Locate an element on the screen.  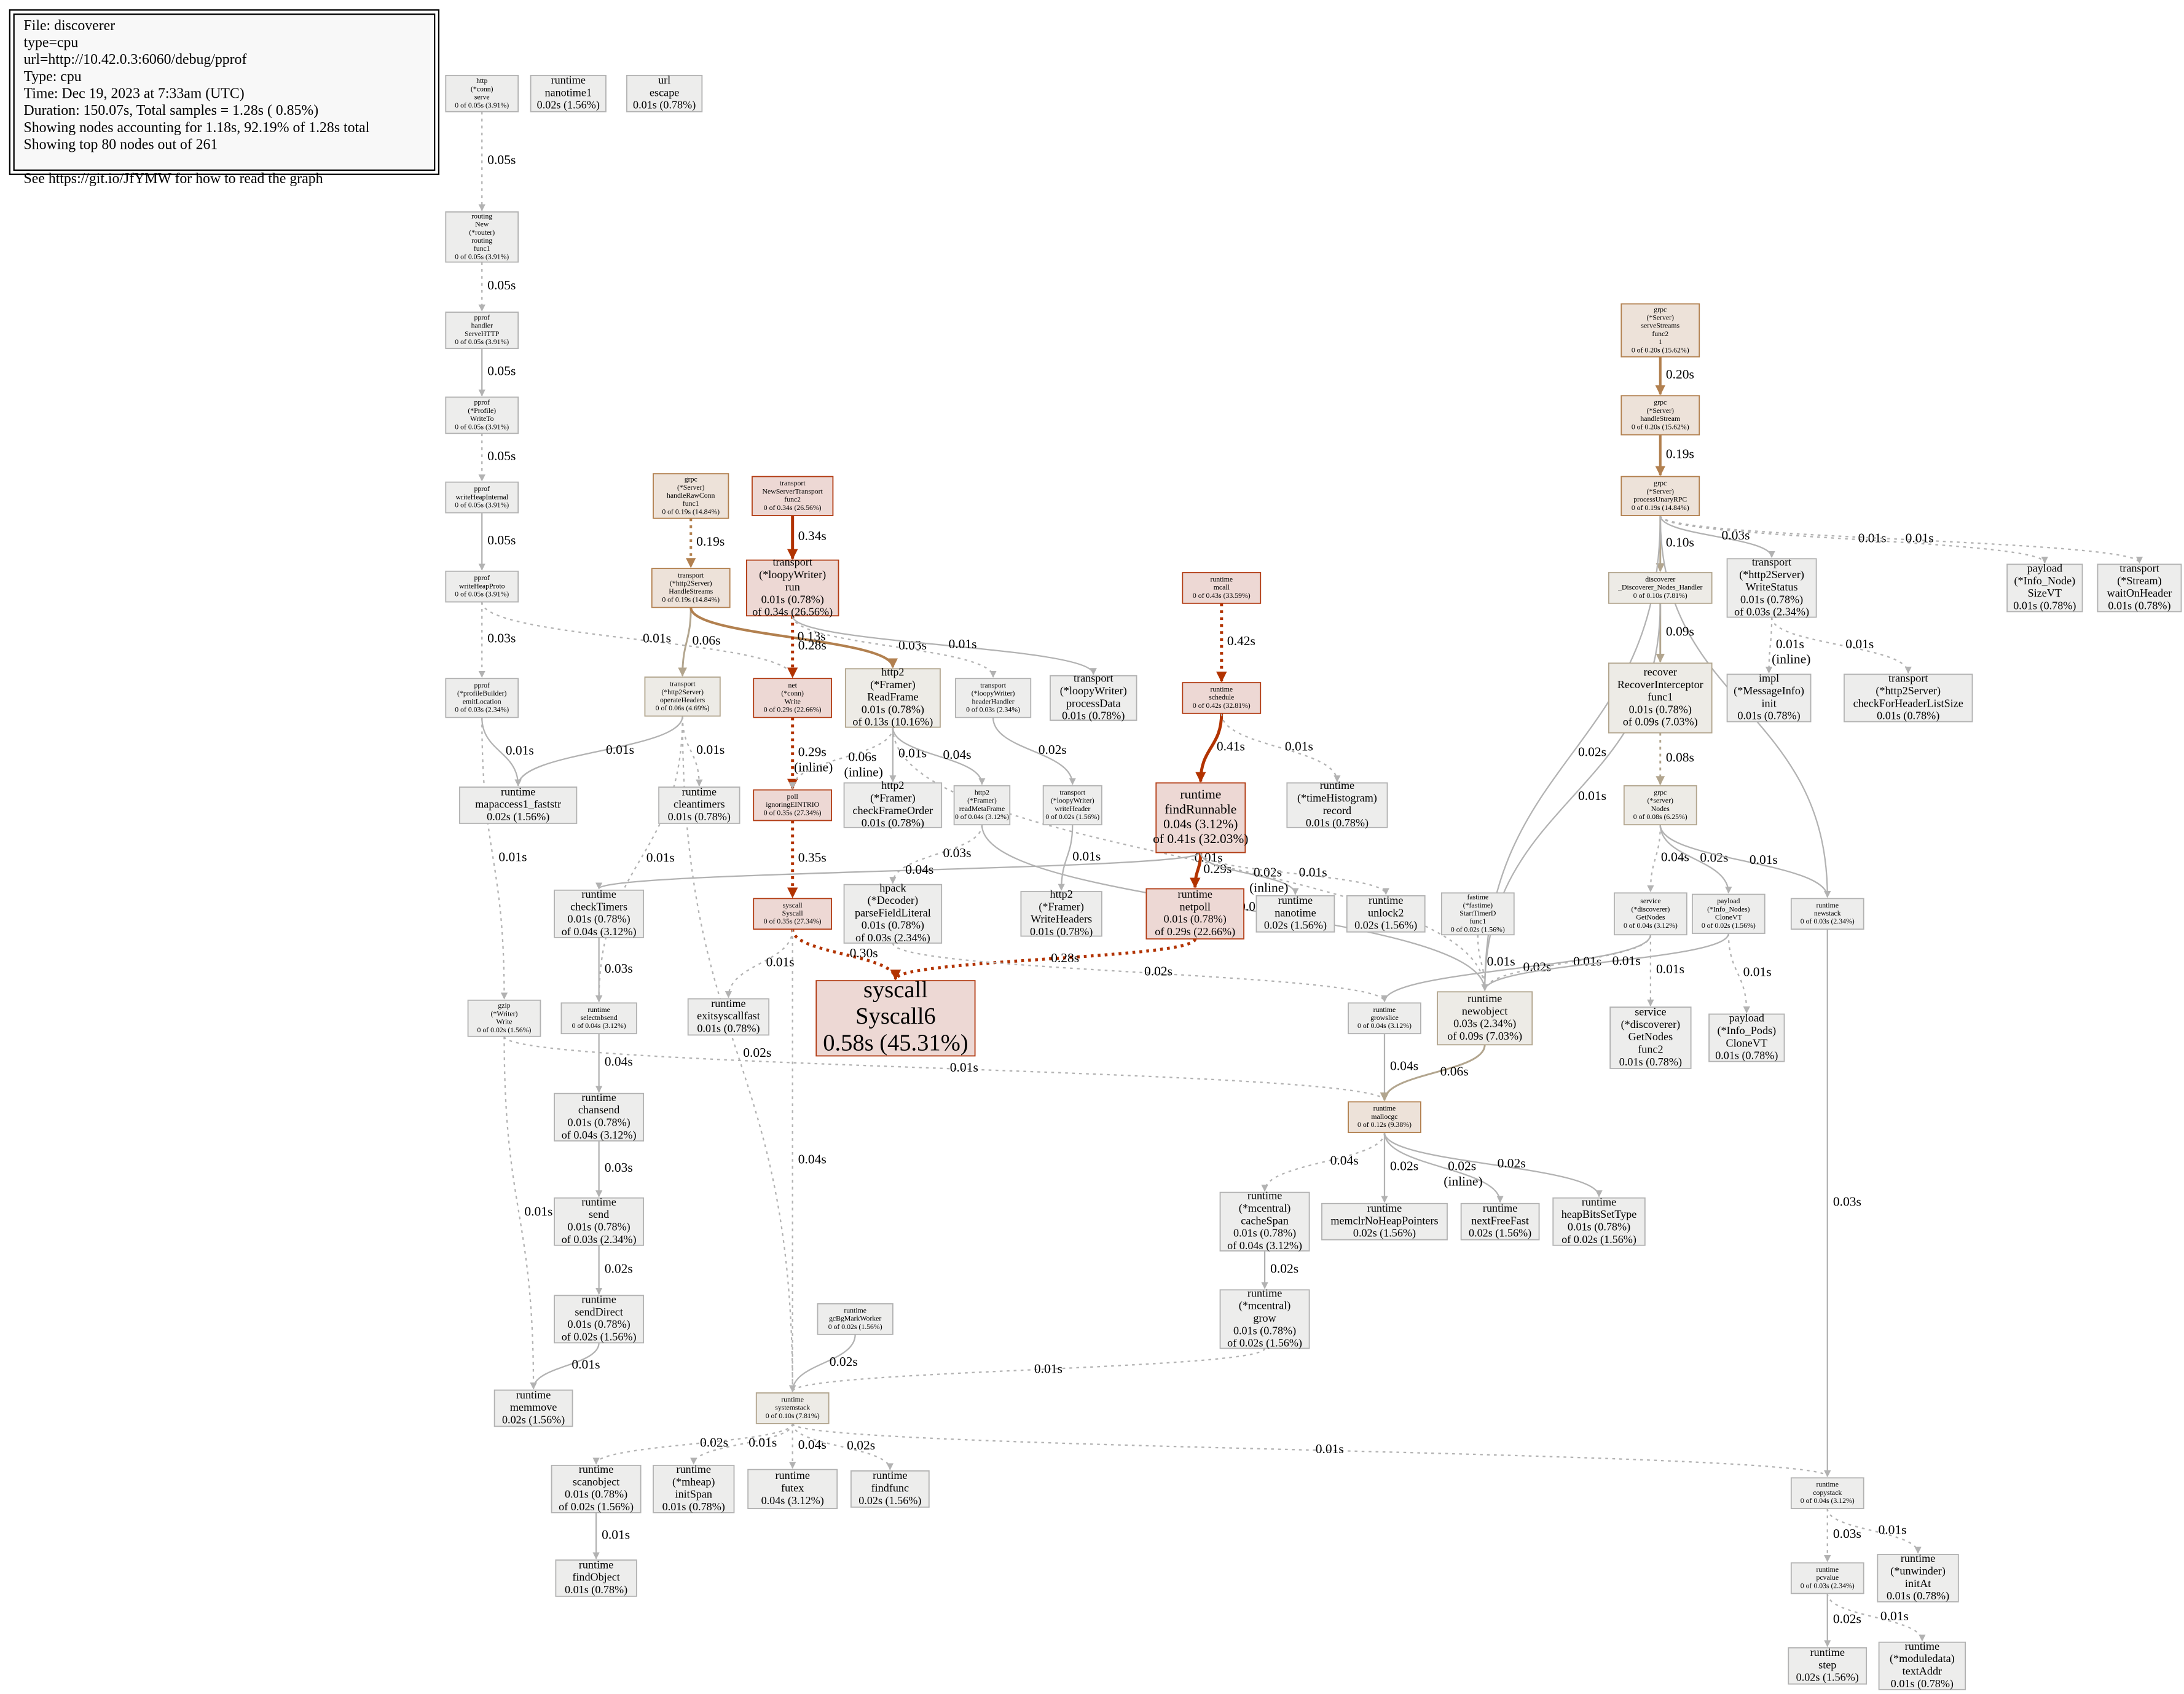
node-label: 0 of 0.06s (4.69%) is located at coordinates (683, 708).